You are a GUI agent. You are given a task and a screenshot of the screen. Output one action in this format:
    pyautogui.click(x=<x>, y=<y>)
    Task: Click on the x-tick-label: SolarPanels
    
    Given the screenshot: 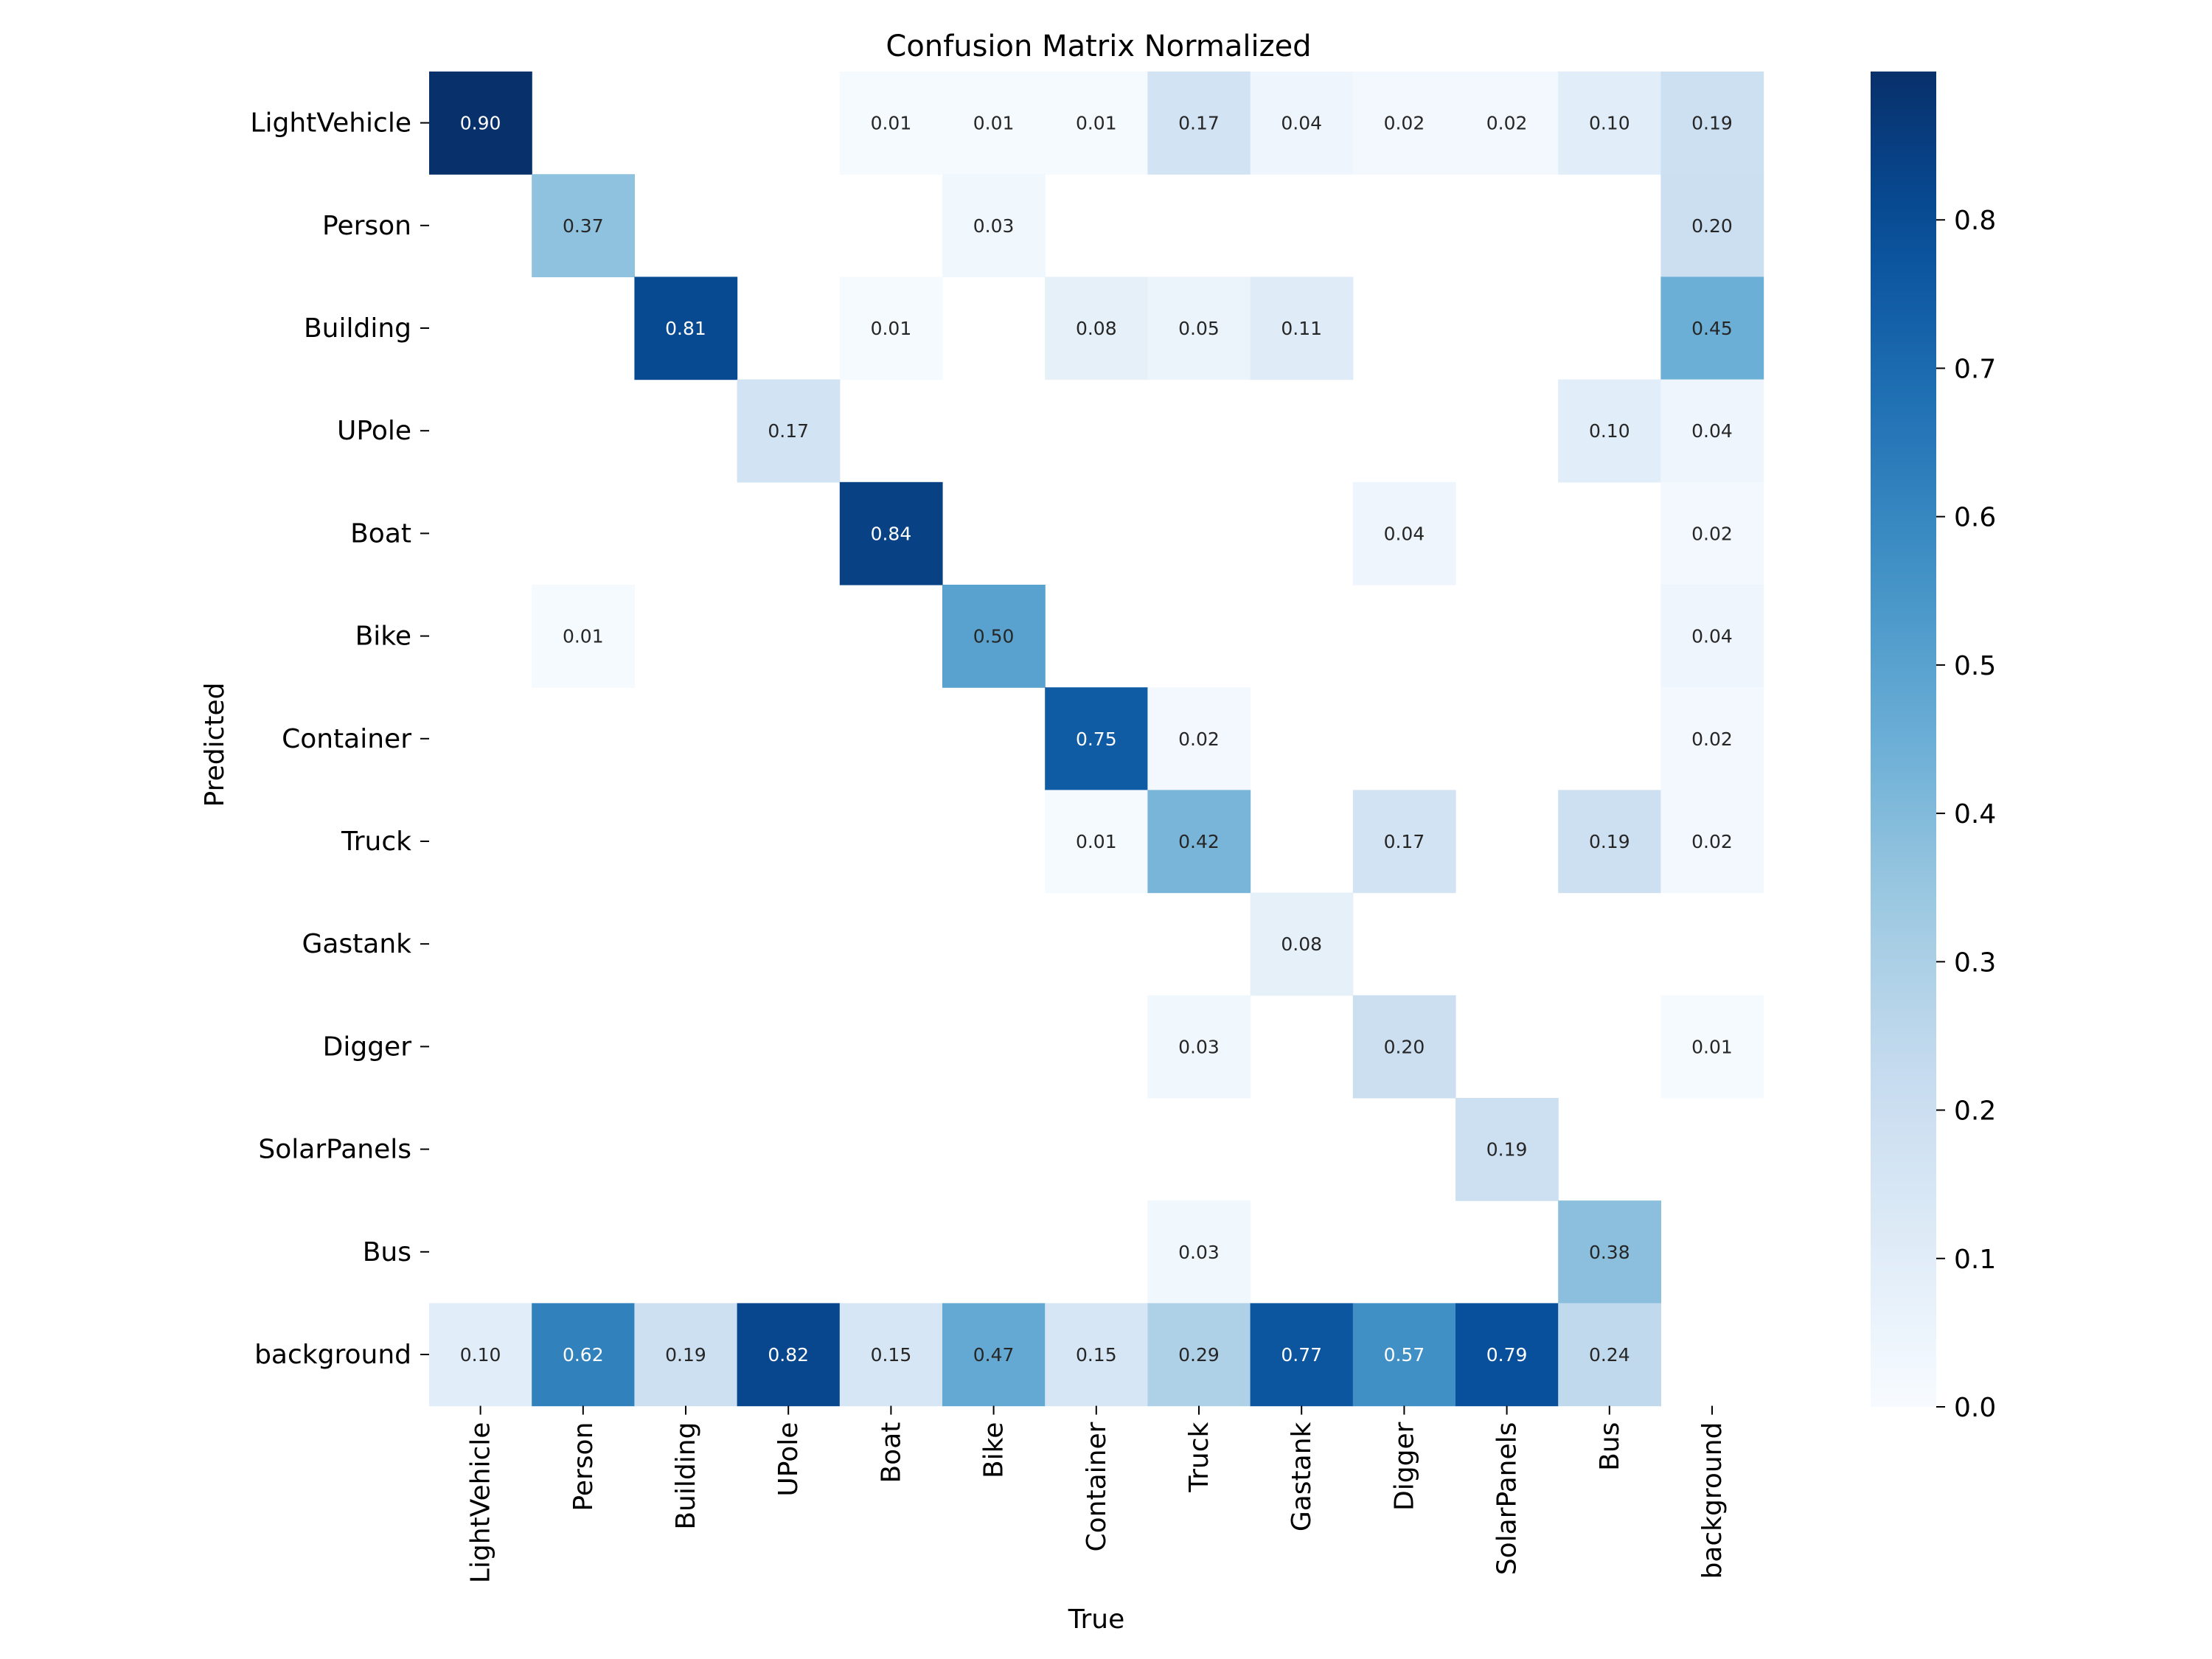 What is the action you would take?
    pyautogui.click(x=1507, y=1499)
    